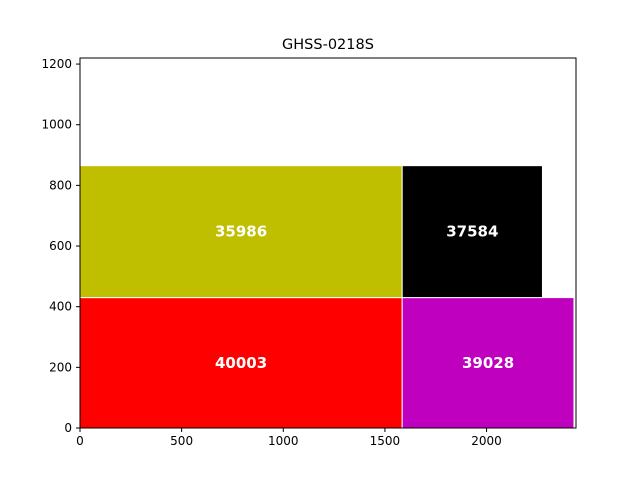  I want to click on rectangle-label: 35986, so click(241, 232).